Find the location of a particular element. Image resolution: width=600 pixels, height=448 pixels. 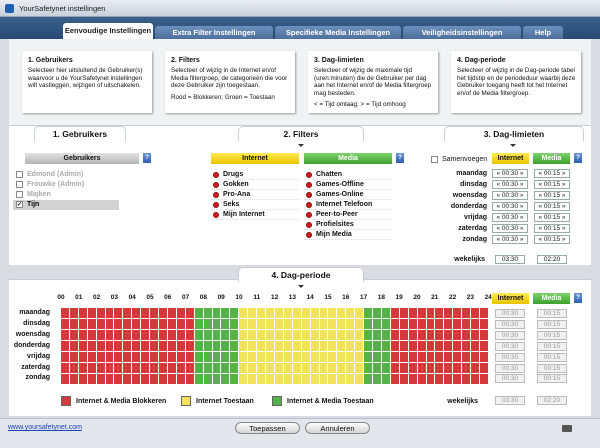

filter-item: Games-Online is located at coordinates (348, 195).